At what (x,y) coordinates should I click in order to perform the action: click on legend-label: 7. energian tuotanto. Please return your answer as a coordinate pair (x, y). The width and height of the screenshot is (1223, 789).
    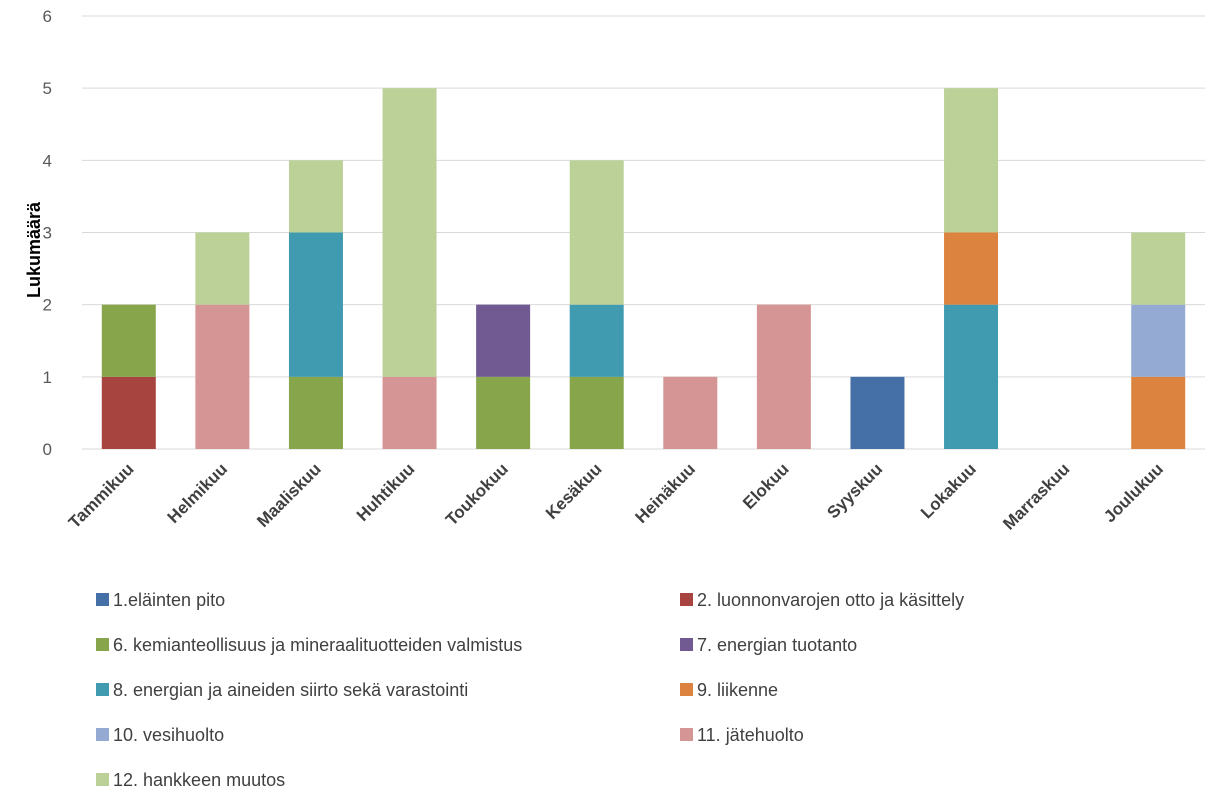
    Looking at the image, I should click on (777, 645).